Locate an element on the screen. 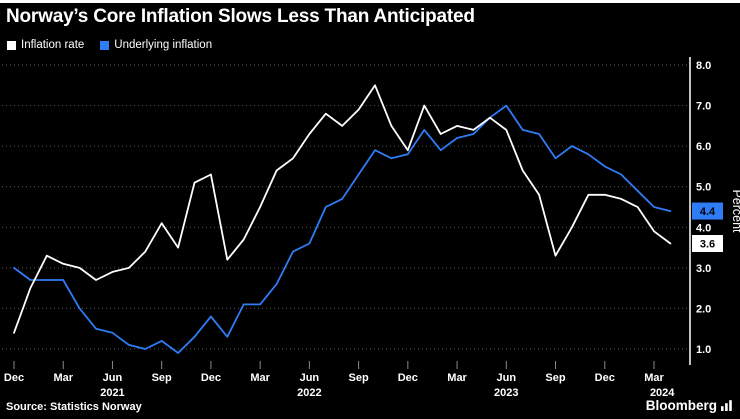 This screenshot has height=419, width=740. end-value-label: 3.6 is located at coordinates (707, 245).